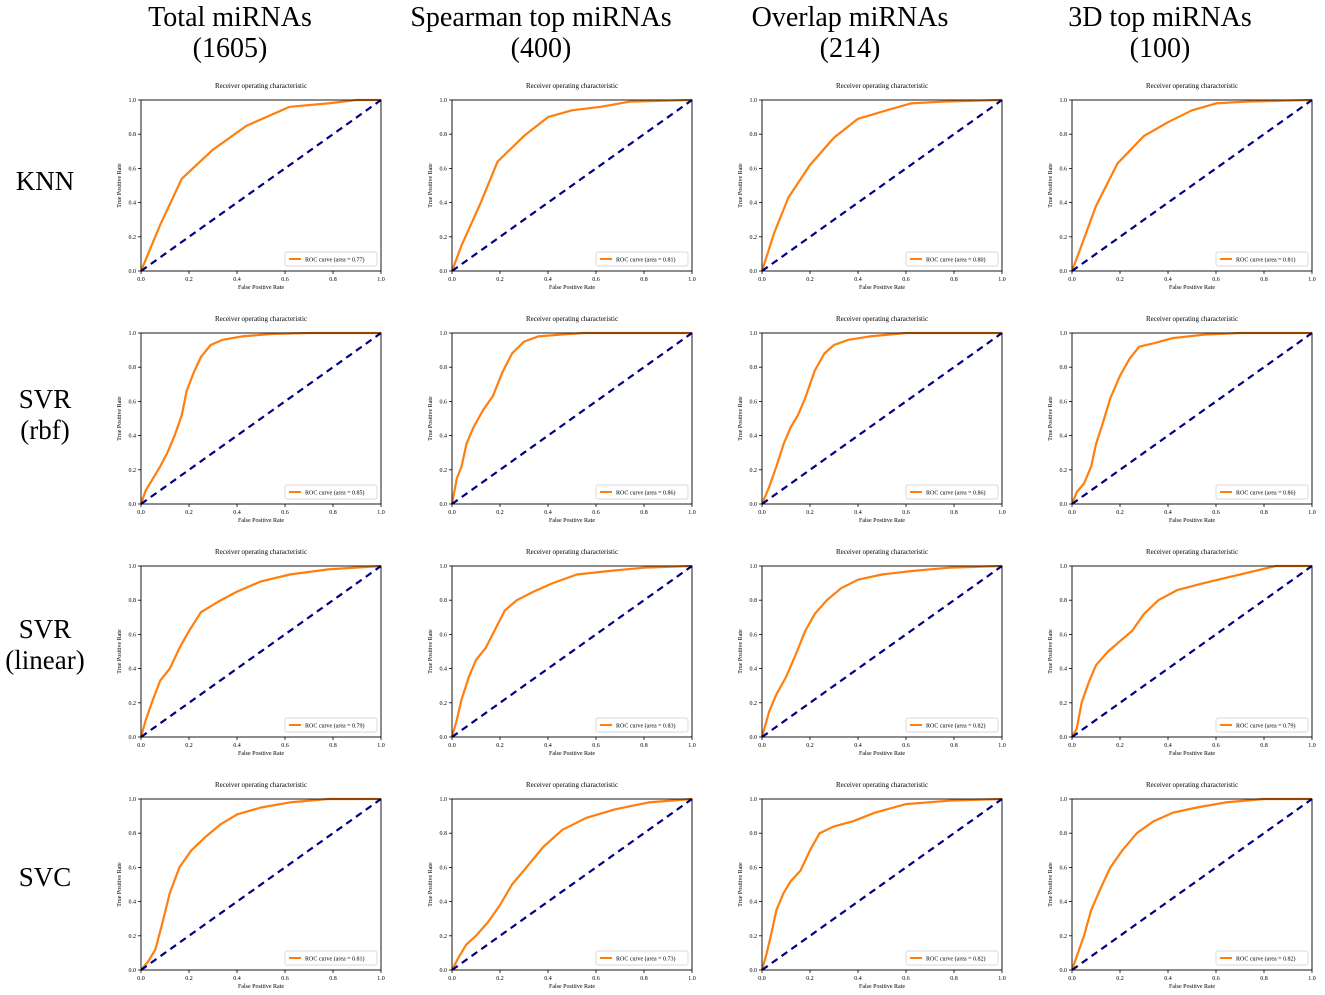 This screenshot has height=995, width=1325. Describe the element at coordinates (335, 726) in the screenshot. I see `legend-label: ROC curve (area = 0.79)` at that location.